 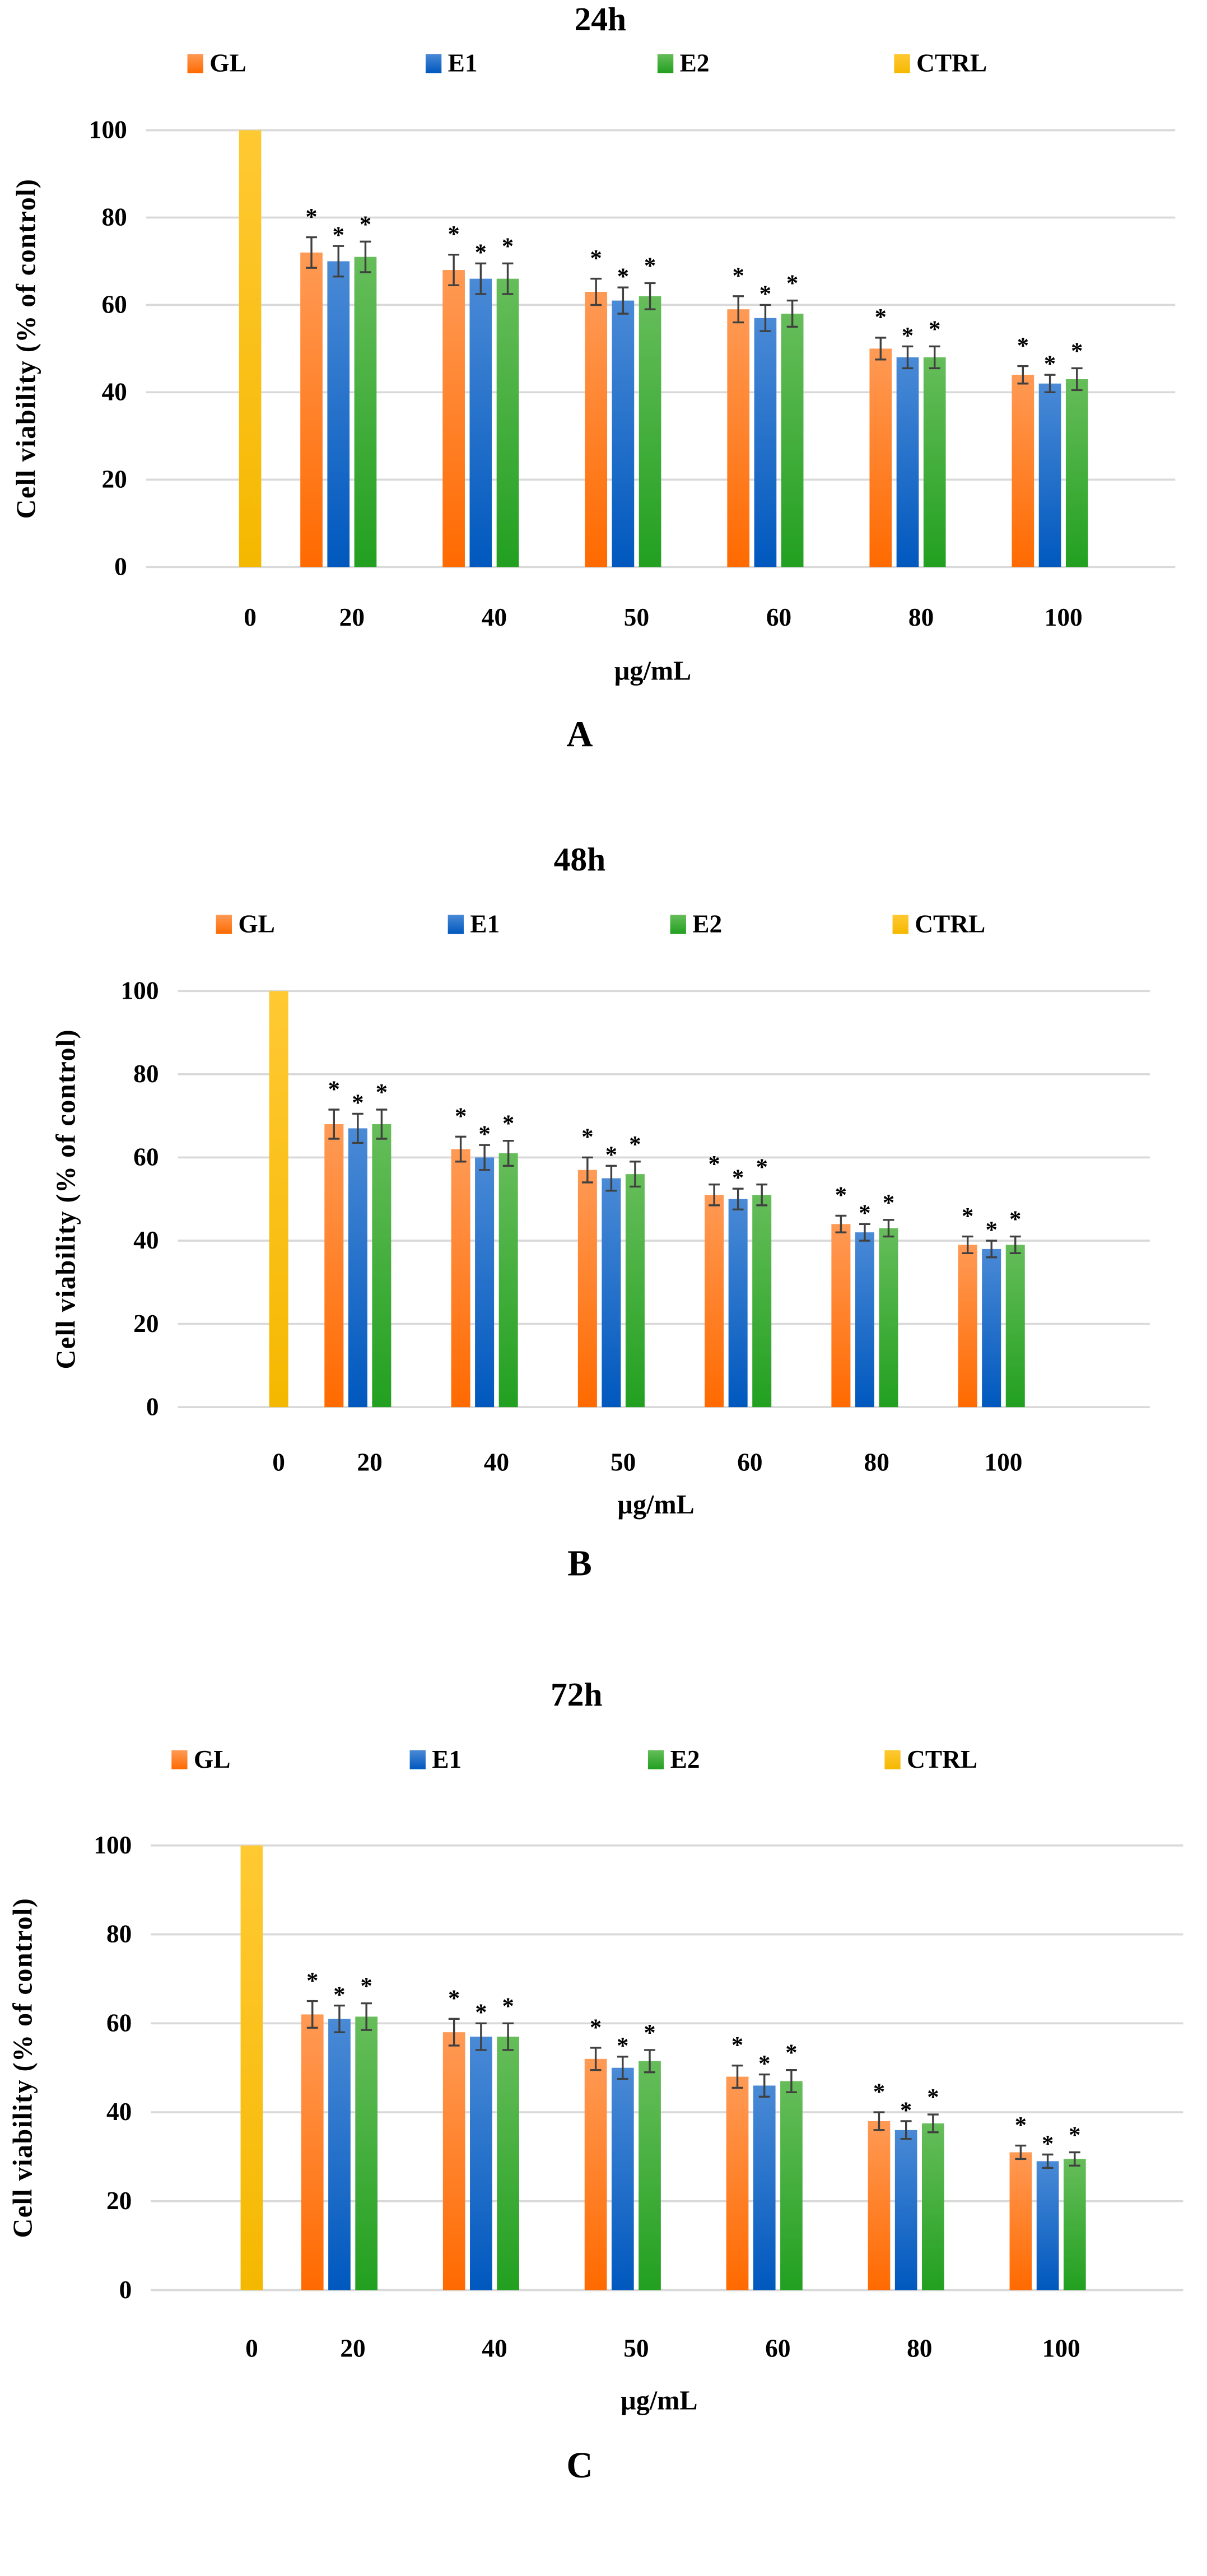 I want to click on legend-label-E2: E2, so click(x=695, y=63).